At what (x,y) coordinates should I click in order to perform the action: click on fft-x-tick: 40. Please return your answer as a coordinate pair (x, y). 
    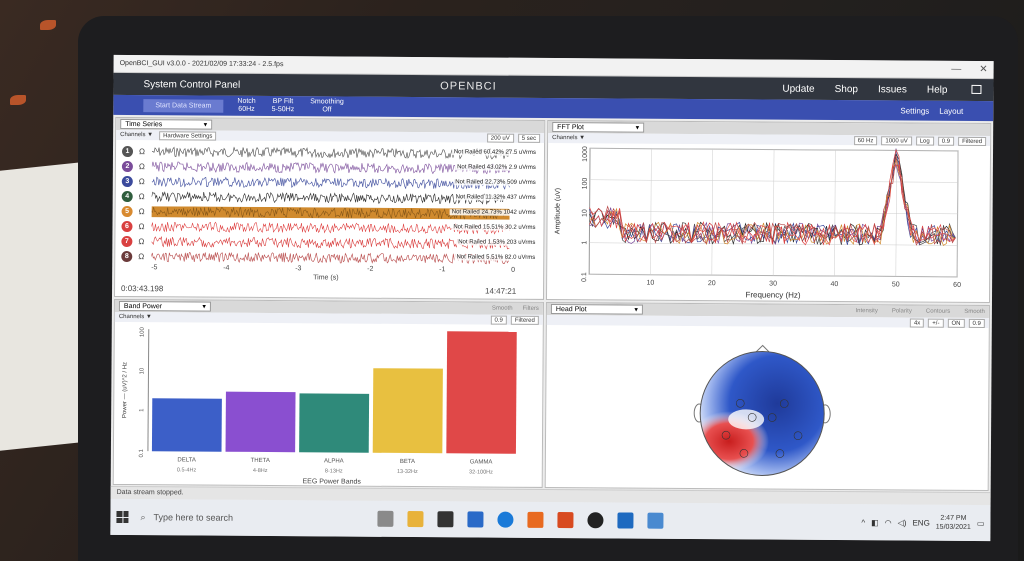
    Looking at the image, I should click on (835, 284).